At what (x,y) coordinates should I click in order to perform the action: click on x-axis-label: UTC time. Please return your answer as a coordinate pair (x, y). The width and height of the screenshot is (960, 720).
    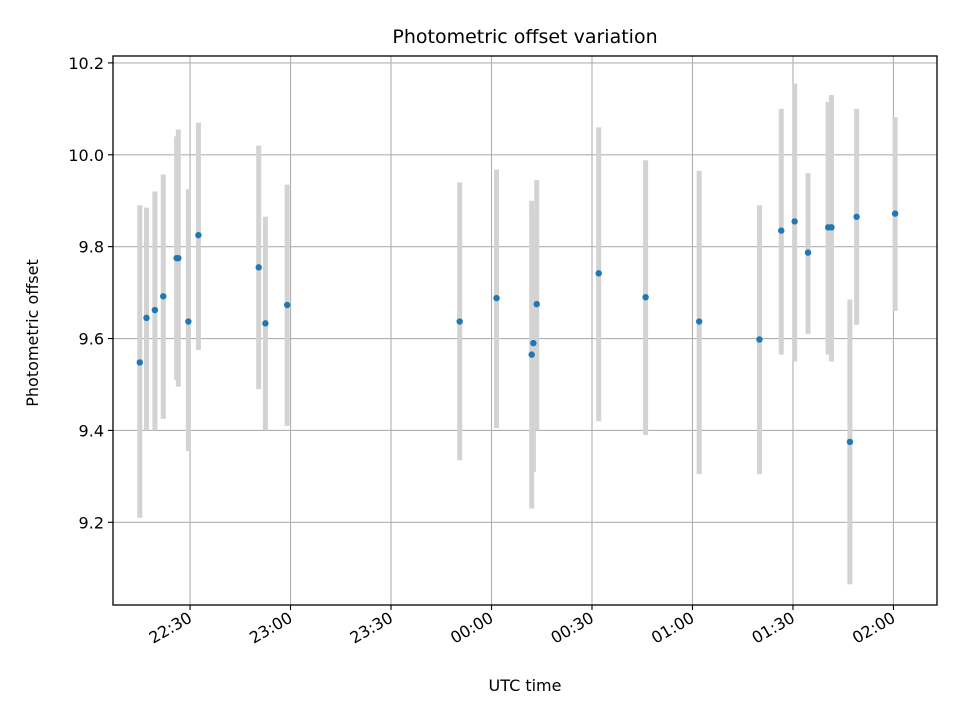
    Looking at the image, I should click on (525, 685).